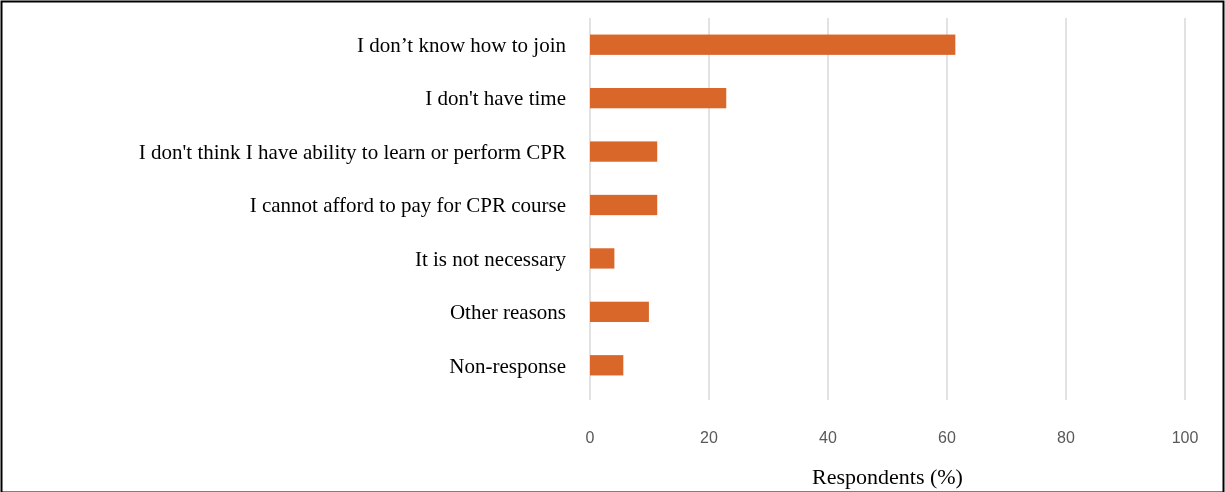  What do you see at coordinates (507, 312) in the screenshot?
I see `y-tick-label: Other reasons` at bounding box center [507, 312].